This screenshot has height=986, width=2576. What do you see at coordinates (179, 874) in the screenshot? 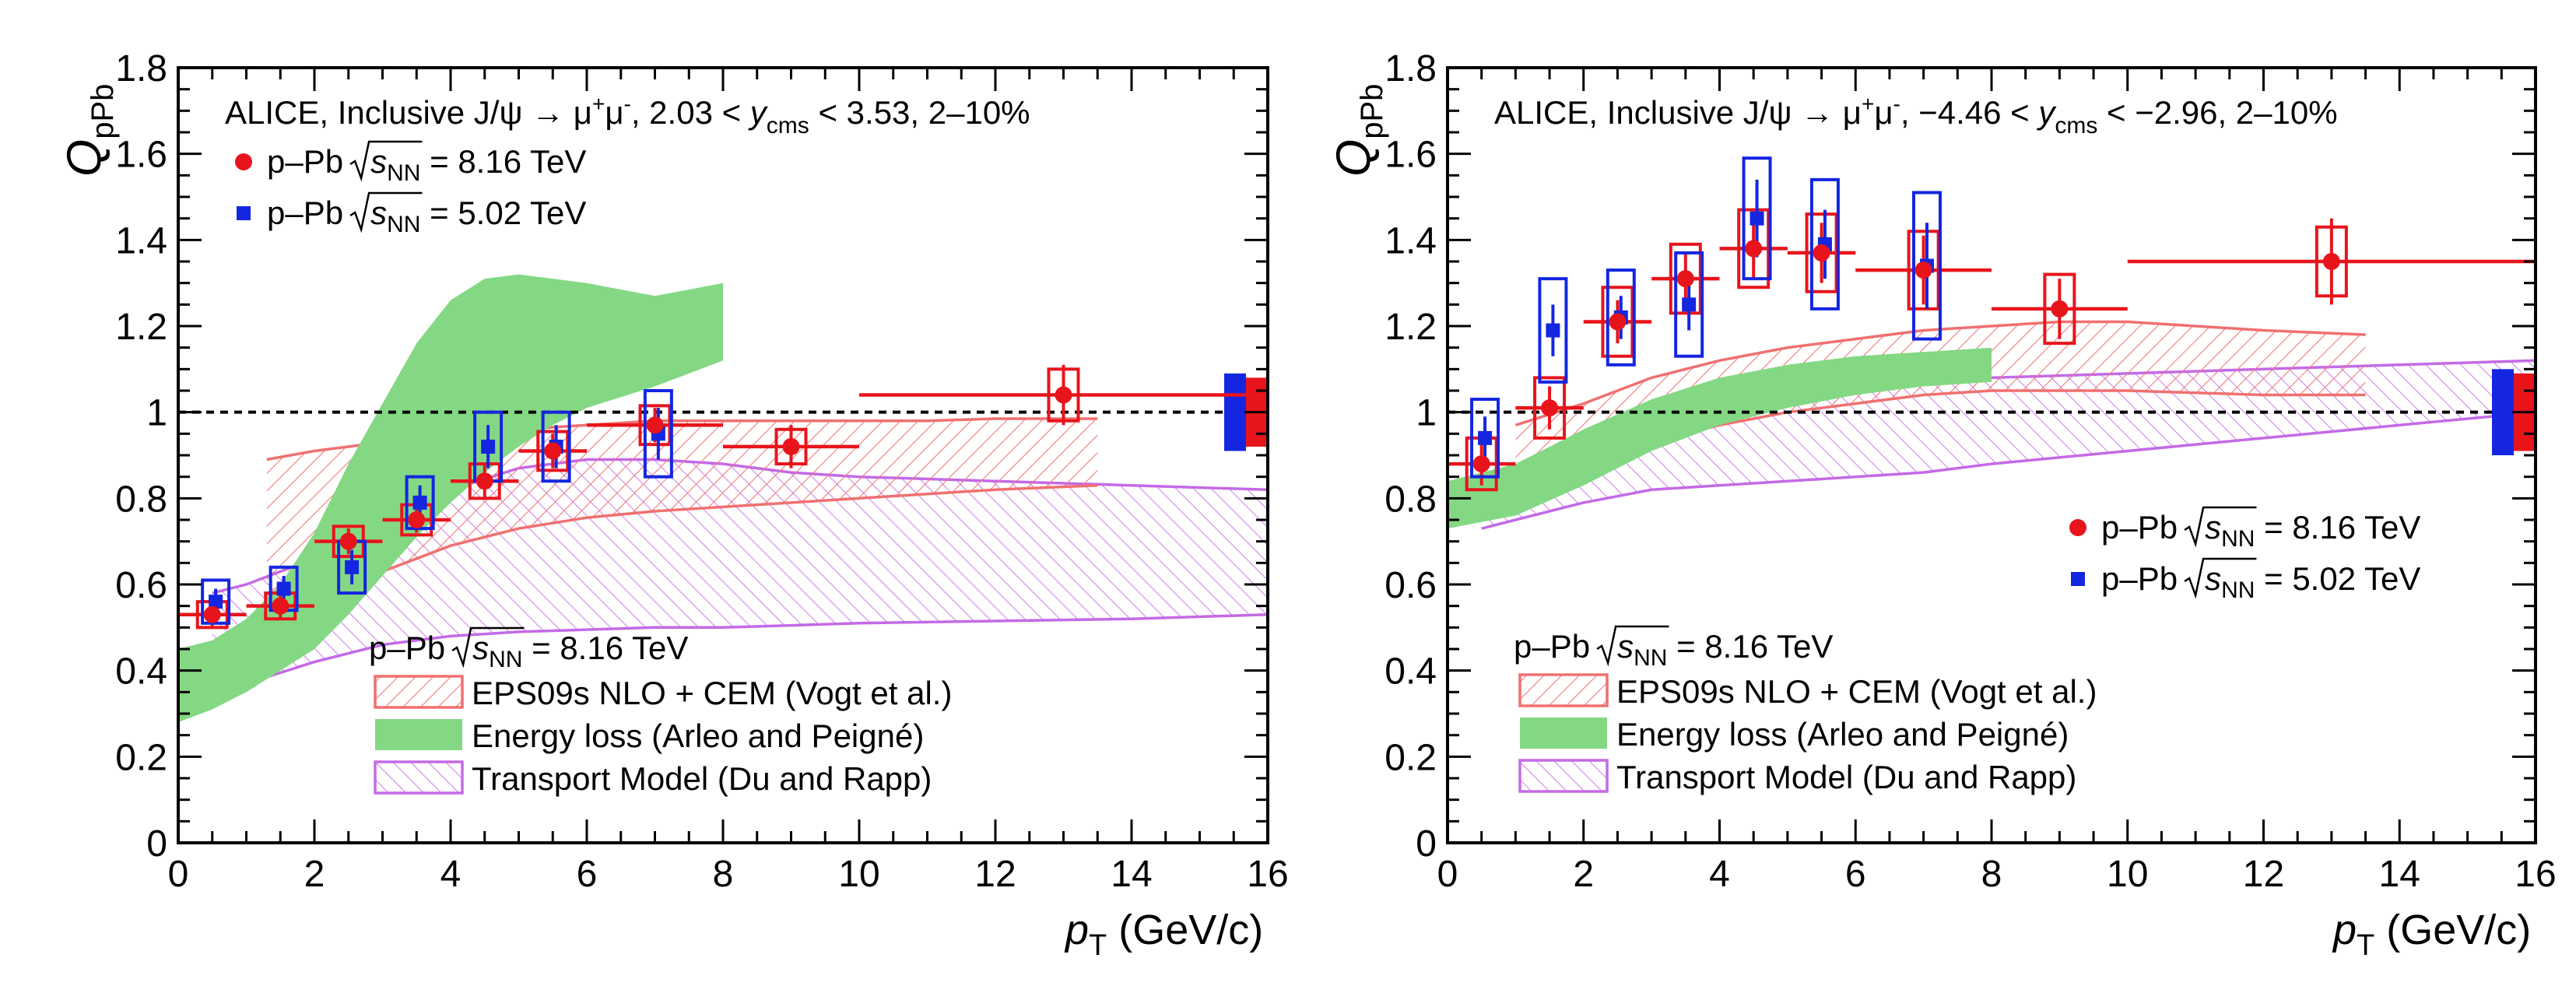
I see `x-tick-label: 0` at bounding box center [179, 874].